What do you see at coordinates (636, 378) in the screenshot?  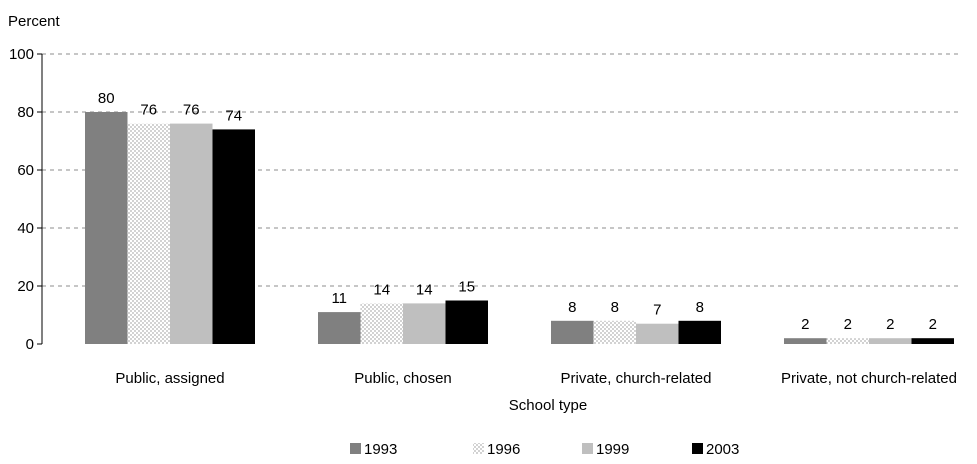 I see `x-category-label: Private, church-related` at bounding box center [636, 378].